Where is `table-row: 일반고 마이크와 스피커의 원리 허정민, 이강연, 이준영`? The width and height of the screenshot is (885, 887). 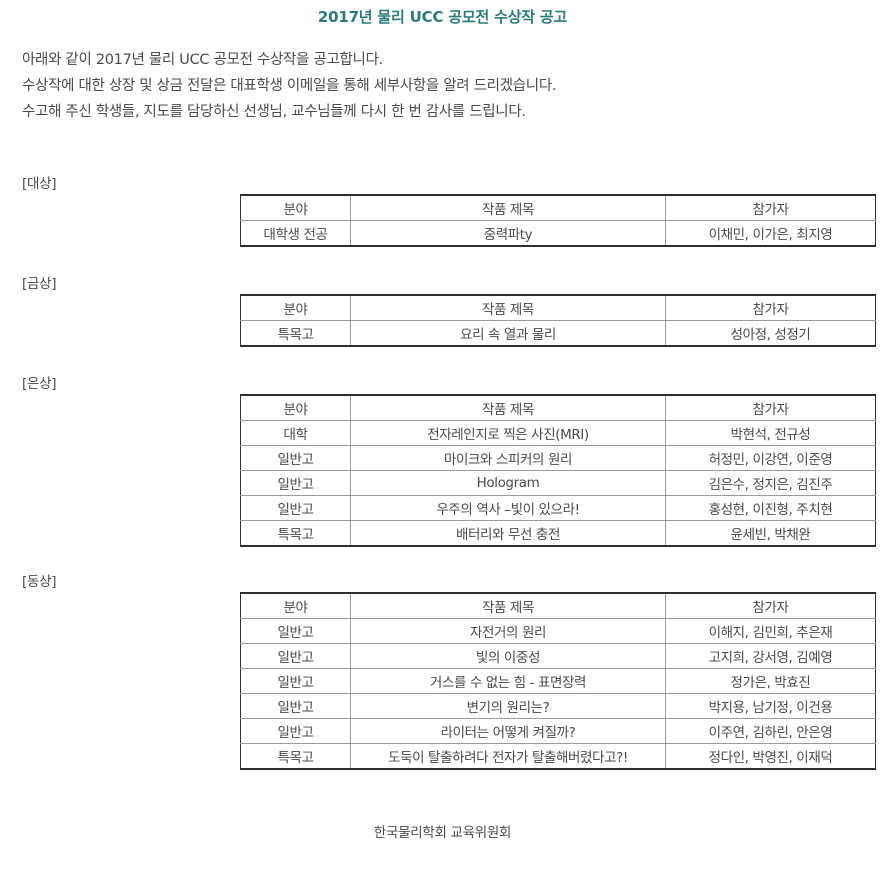
table-row: 일반고 마이크와 스피커의 원리 허정민, 이강연, 이준영 is located at coordinates (558, 458).